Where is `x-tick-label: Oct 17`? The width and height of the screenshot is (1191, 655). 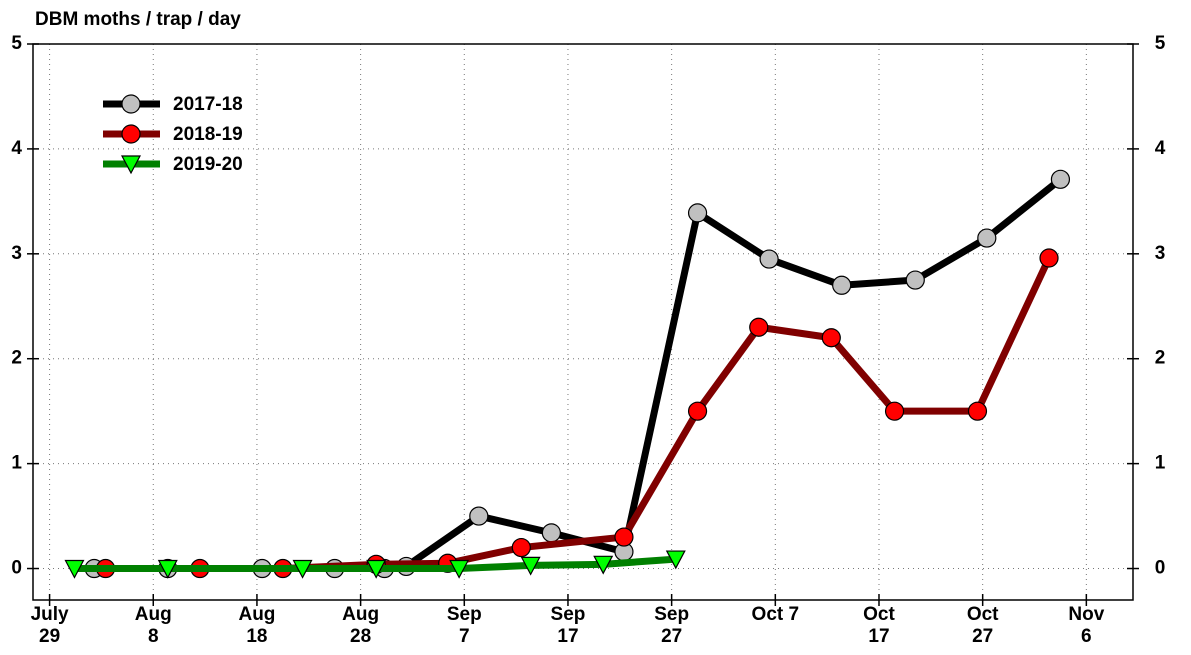 x-tick-label: Oct 17 is located at coordinates (879, 625).